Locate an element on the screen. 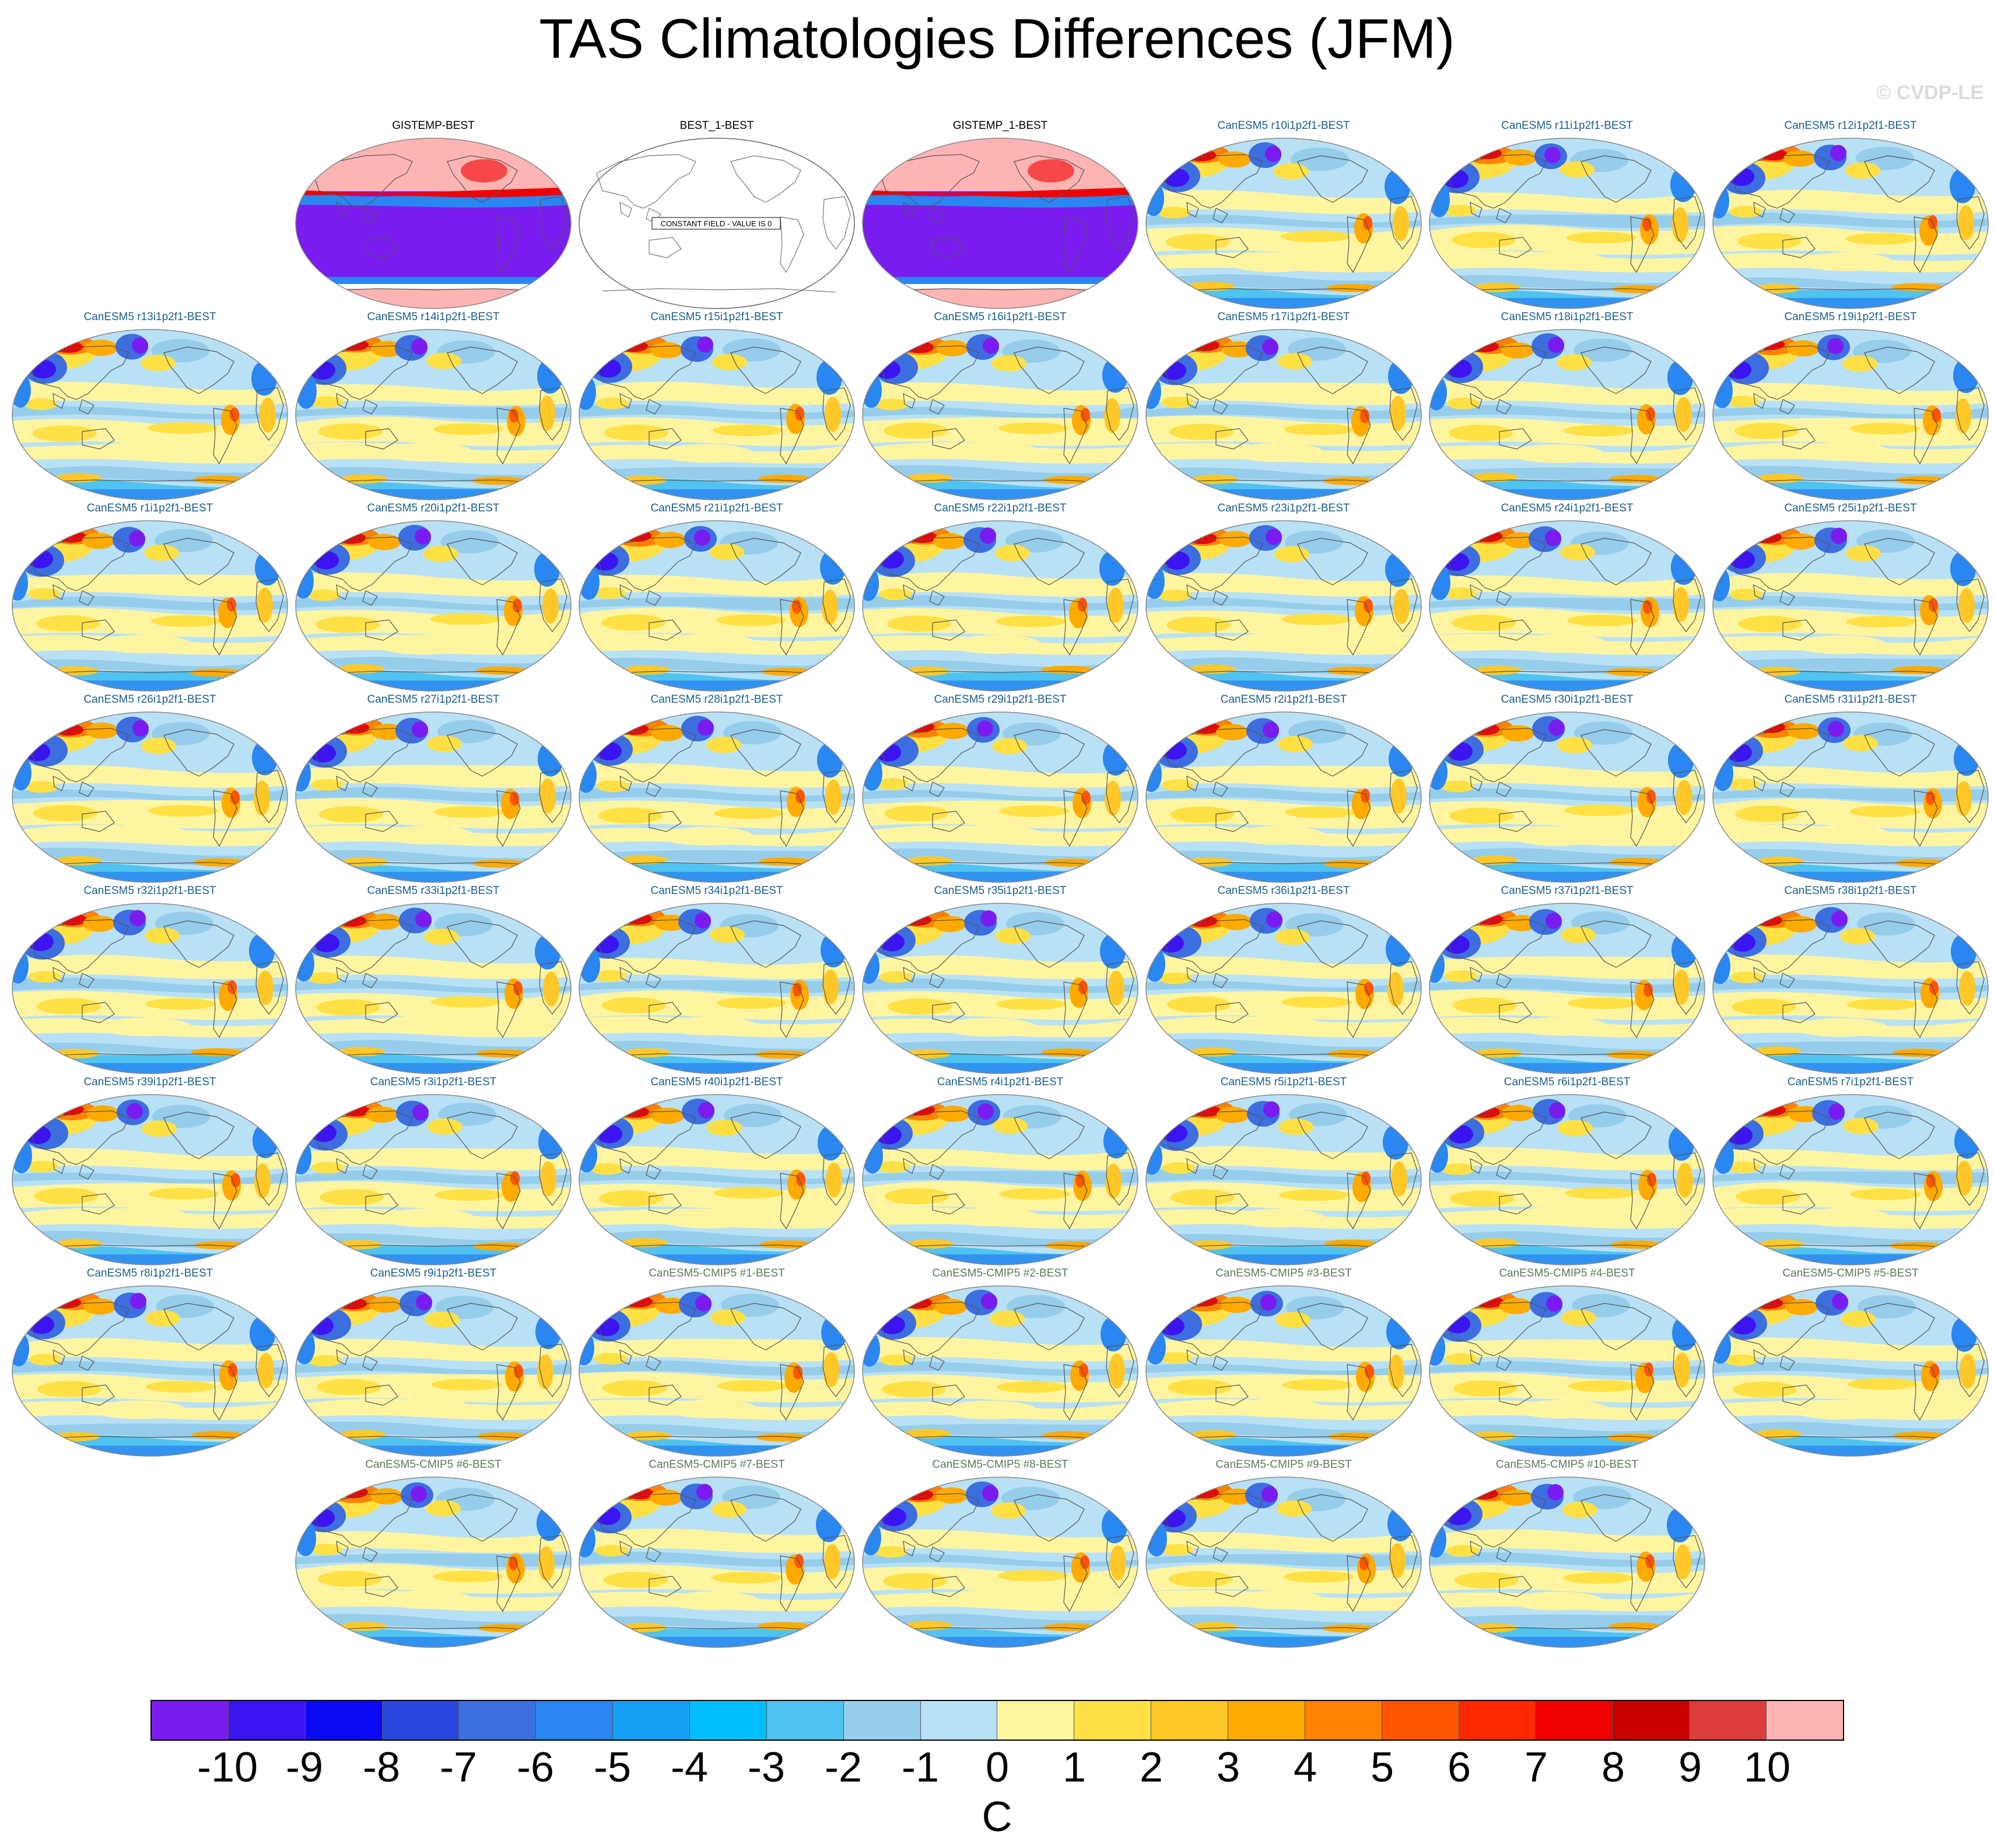 The width and height of the screenshot is (1994, 1848). colorbar-tick-label: 3 is located at coordinates (1228, 1767).